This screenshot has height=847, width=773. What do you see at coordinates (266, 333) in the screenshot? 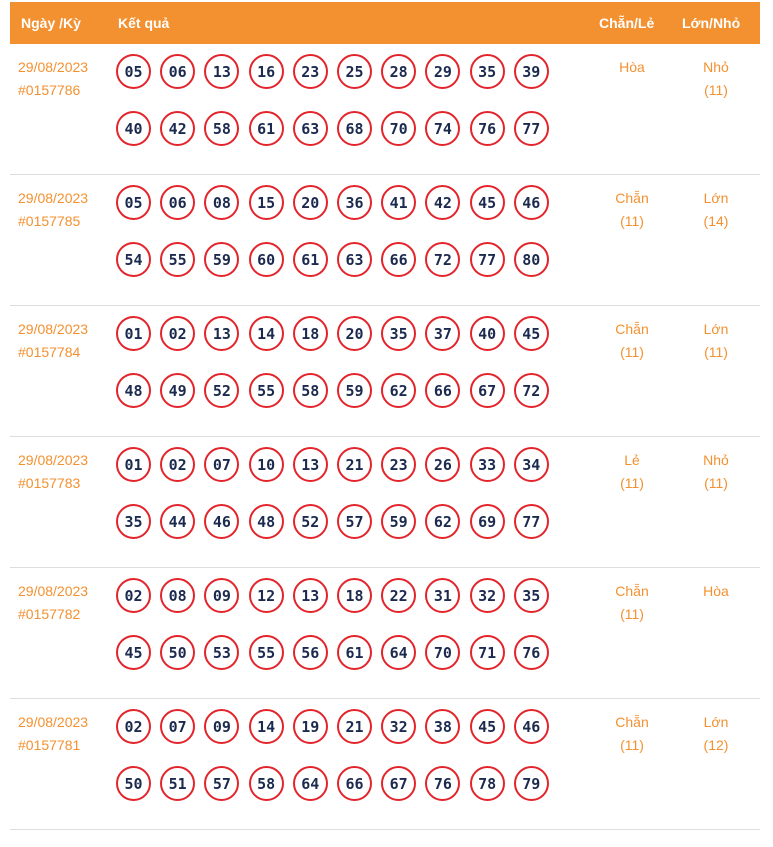
I see `result-ball: 14` at bounding box center [266, 333].